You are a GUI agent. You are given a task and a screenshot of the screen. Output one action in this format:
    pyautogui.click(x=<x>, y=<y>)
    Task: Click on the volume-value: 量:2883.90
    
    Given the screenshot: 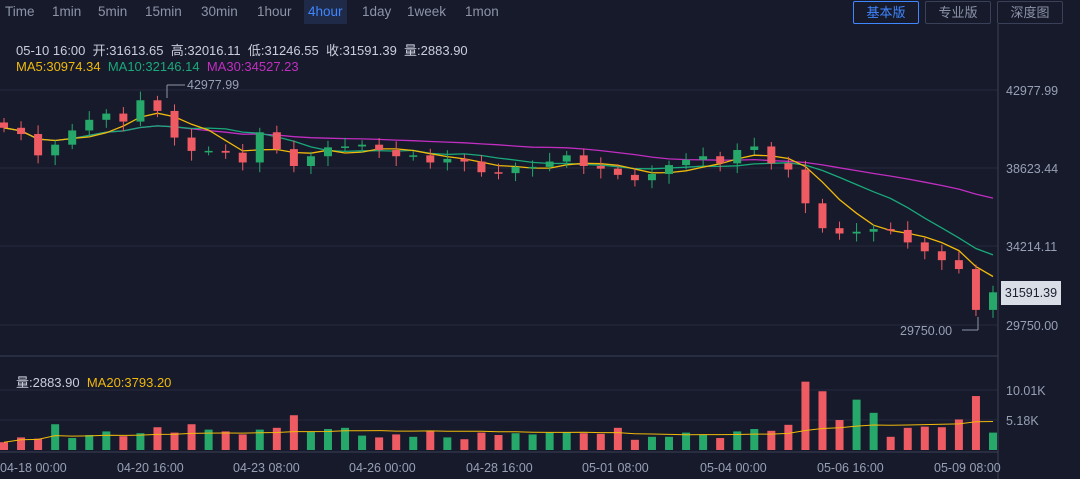 What is the action you would take?
    pyautogui.click(x=48, y=382)
    